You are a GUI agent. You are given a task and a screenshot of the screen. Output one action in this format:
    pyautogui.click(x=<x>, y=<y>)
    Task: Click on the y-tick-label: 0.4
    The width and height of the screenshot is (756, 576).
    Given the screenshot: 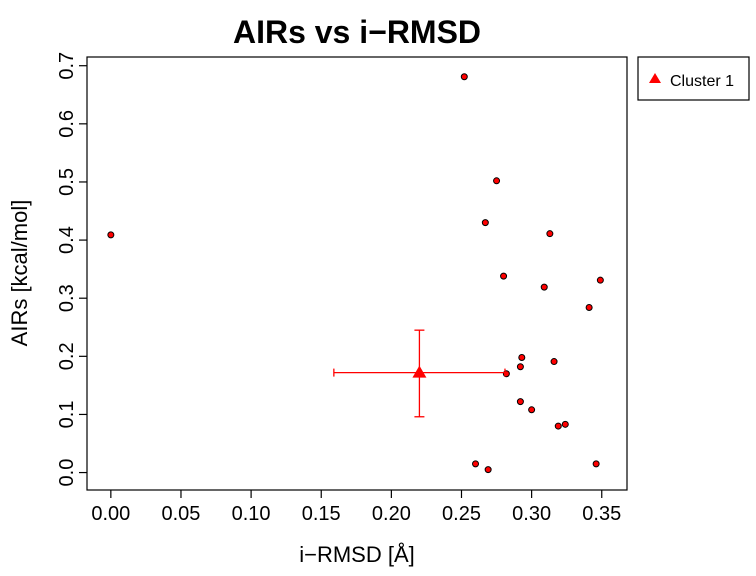 What is the action you would take?
    pyautogui.click(x=67, y=240)
    